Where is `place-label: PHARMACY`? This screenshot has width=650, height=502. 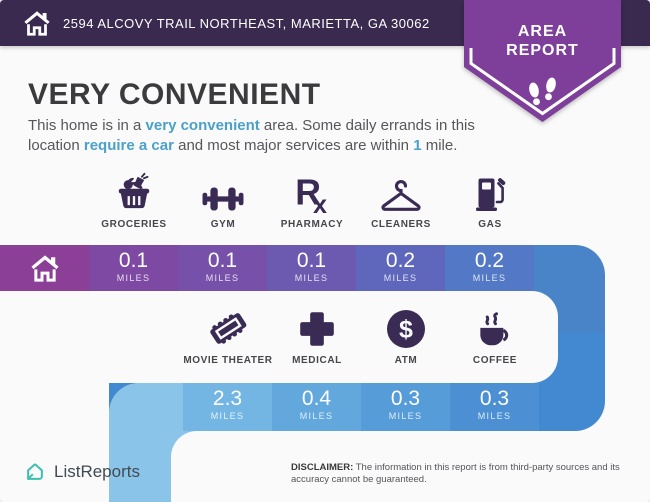 place-label: PHARMACY is located at coordinates (312, 224).